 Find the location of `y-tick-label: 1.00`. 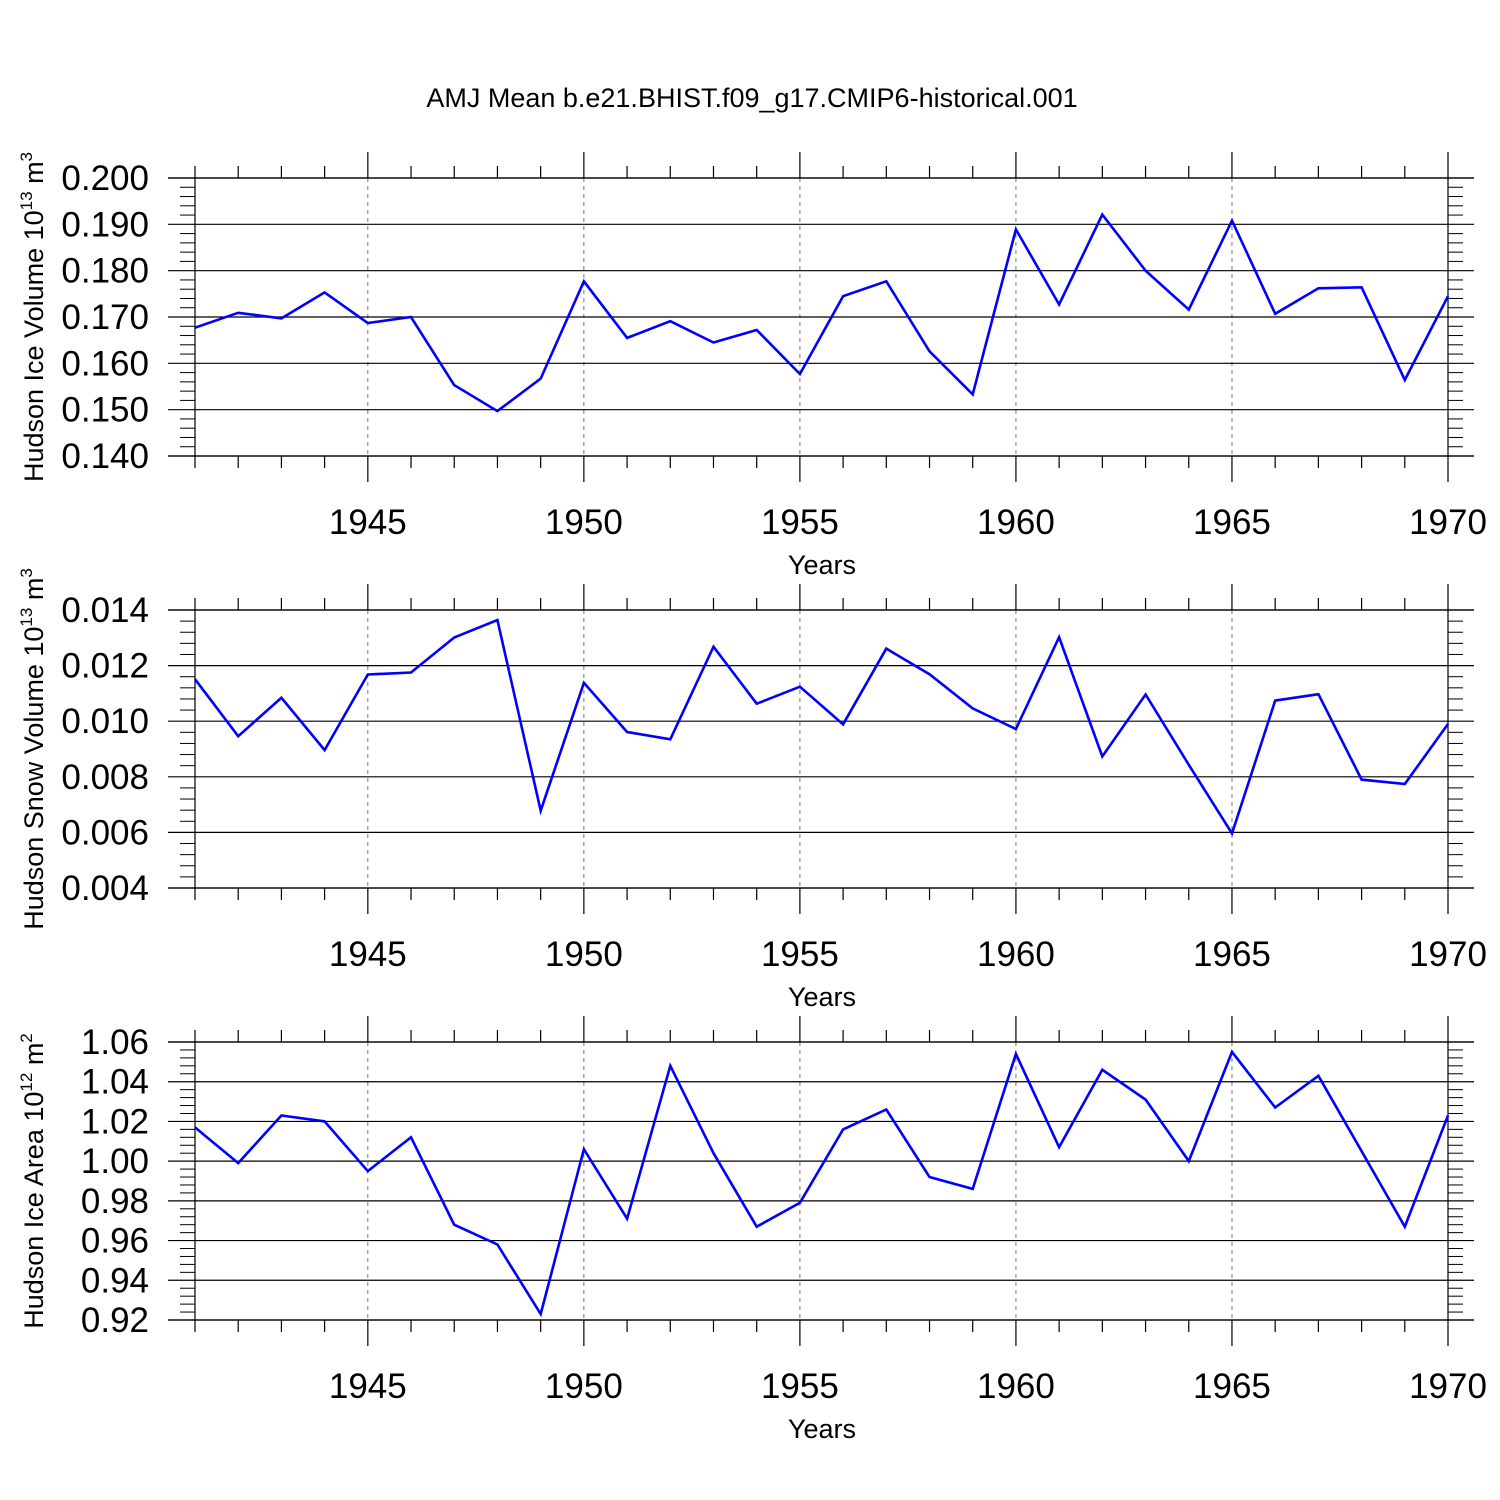

y-tick-label: 1.00 is located at coordinates (115, 1161).